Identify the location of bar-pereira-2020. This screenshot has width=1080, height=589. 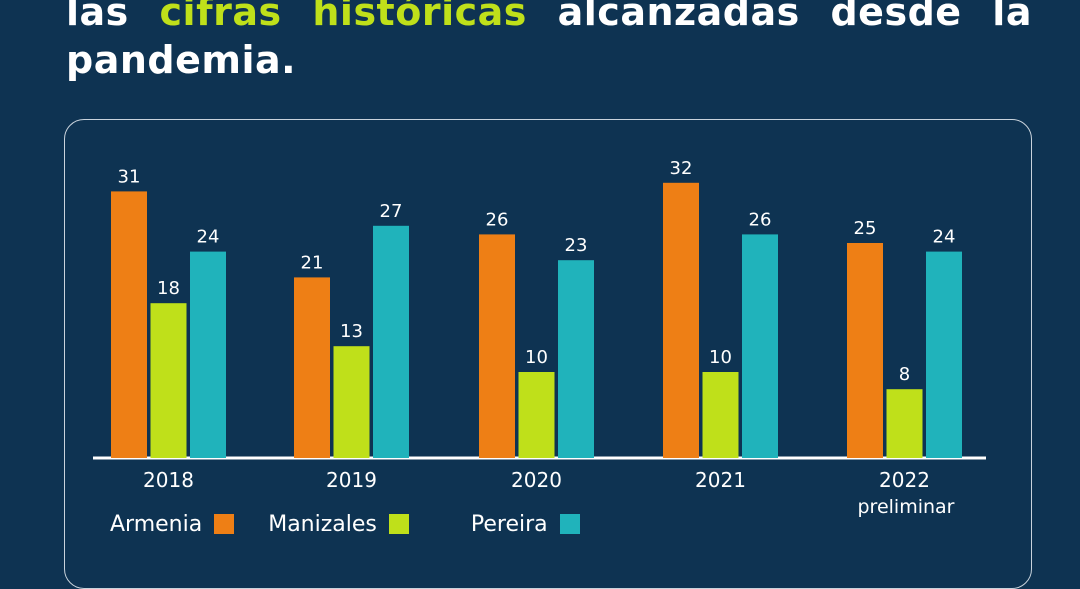
(576, 359).